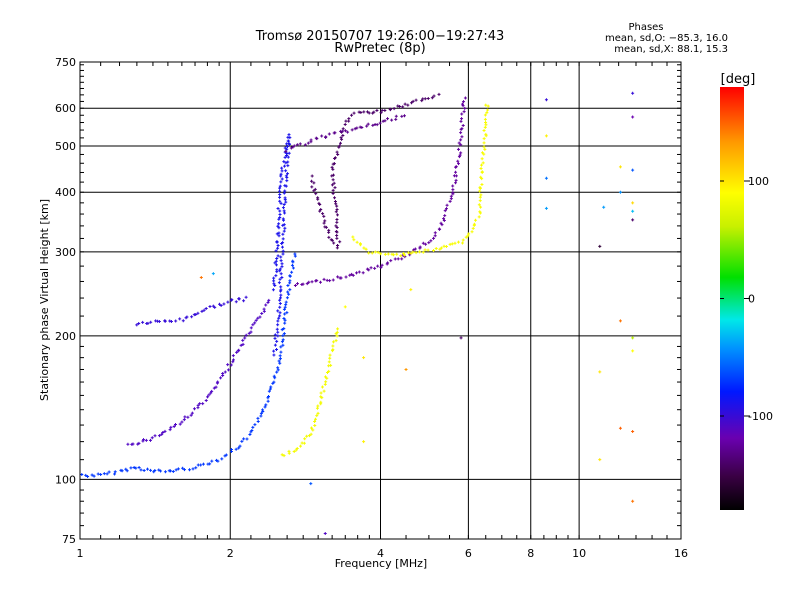 Image resolution: width=800 pixels, height=600 pixels. I want to click on y-tick-label: 500, so click(65, 146).